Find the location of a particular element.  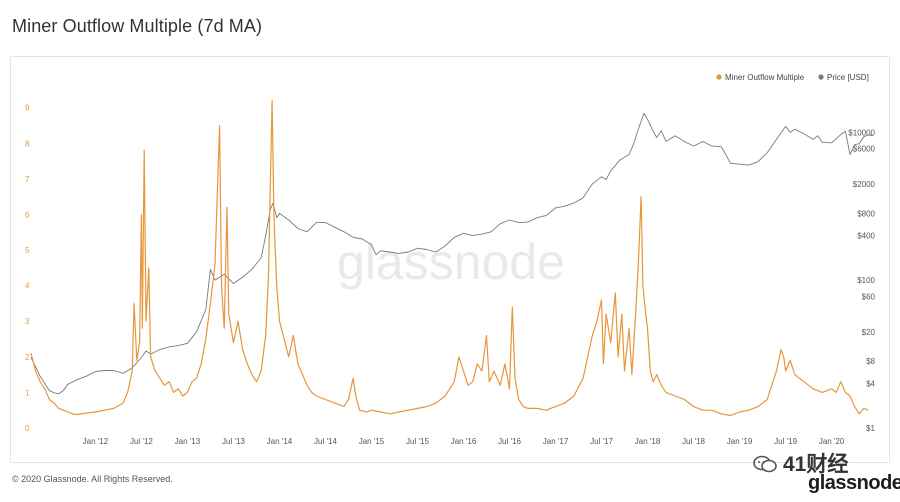

wechat-icon is located at coordinates (765, 464).